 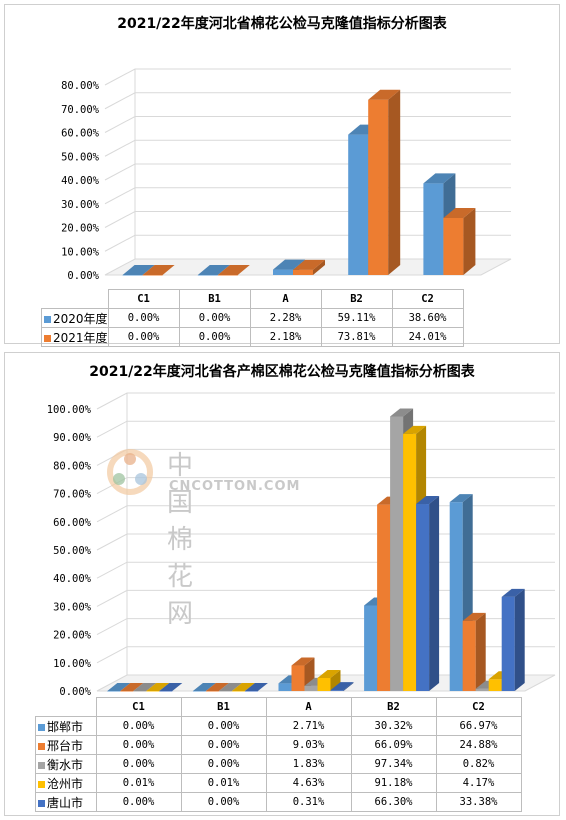 What do you see at coordinates (158, 270) in the screenshot?
I see `bar-2021年度-C1` at bounding box center [158, 270].